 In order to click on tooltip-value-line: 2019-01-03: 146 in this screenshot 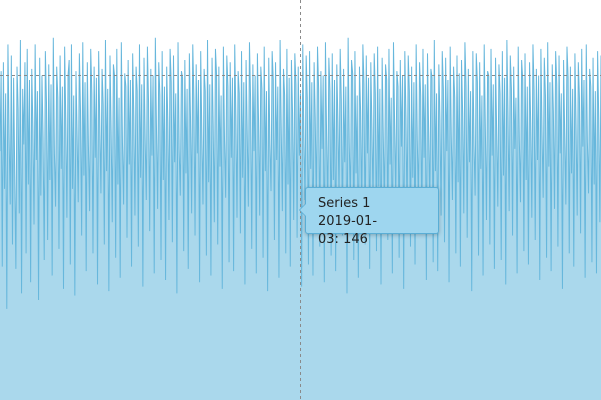, I will do `click(348, 230)`.